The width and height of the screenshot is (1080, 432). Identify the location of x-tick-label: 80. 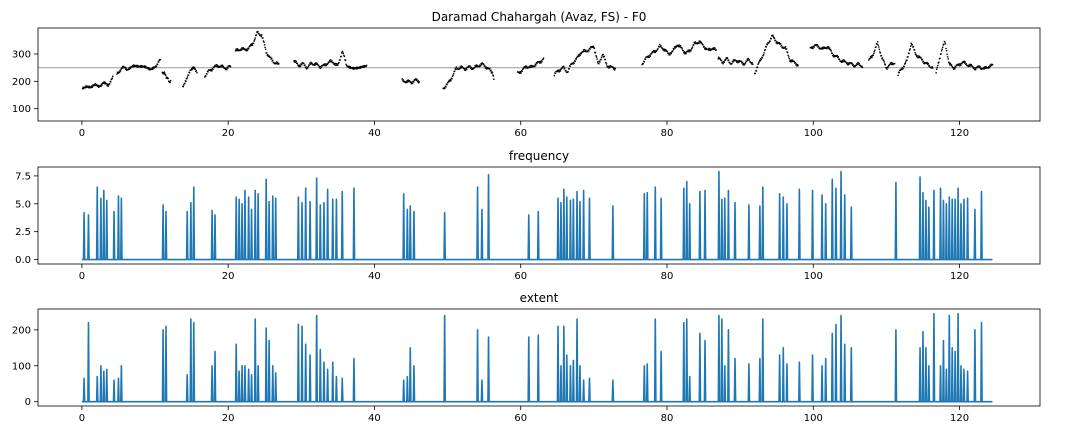
(667, 133).